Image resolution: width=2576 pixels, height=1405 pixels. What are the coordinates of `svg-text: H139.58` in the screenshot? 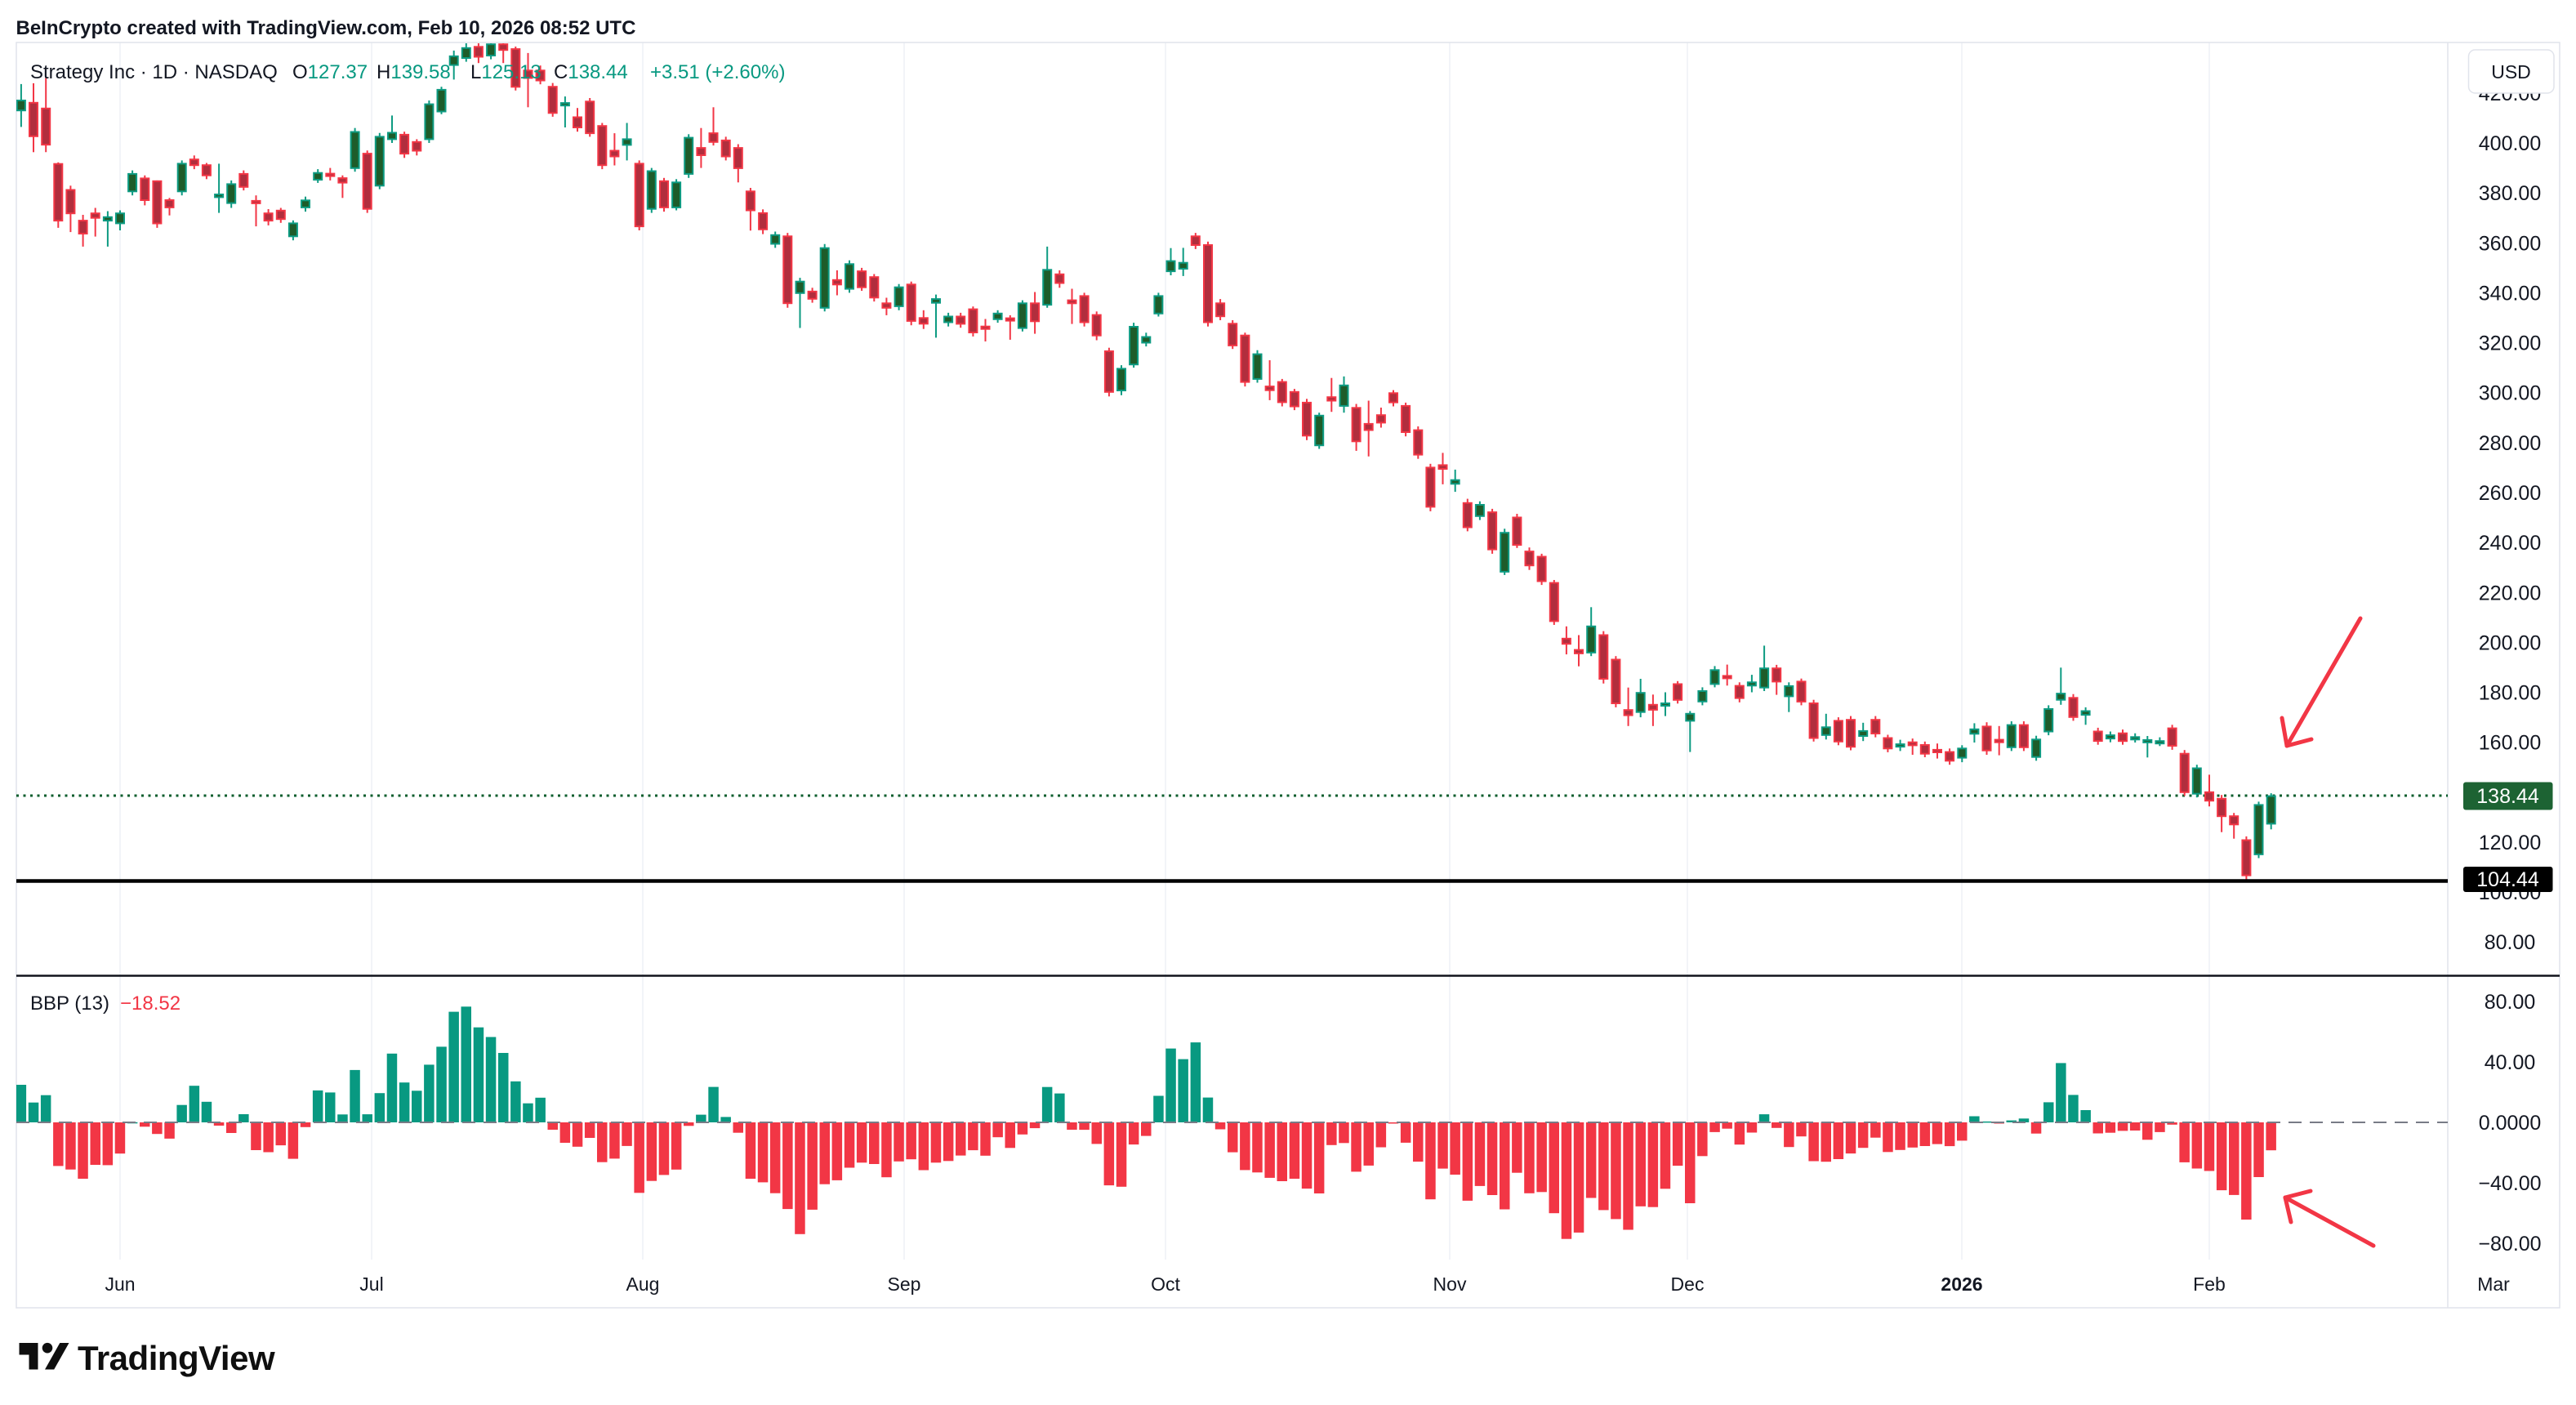 It's located at (414, 72).